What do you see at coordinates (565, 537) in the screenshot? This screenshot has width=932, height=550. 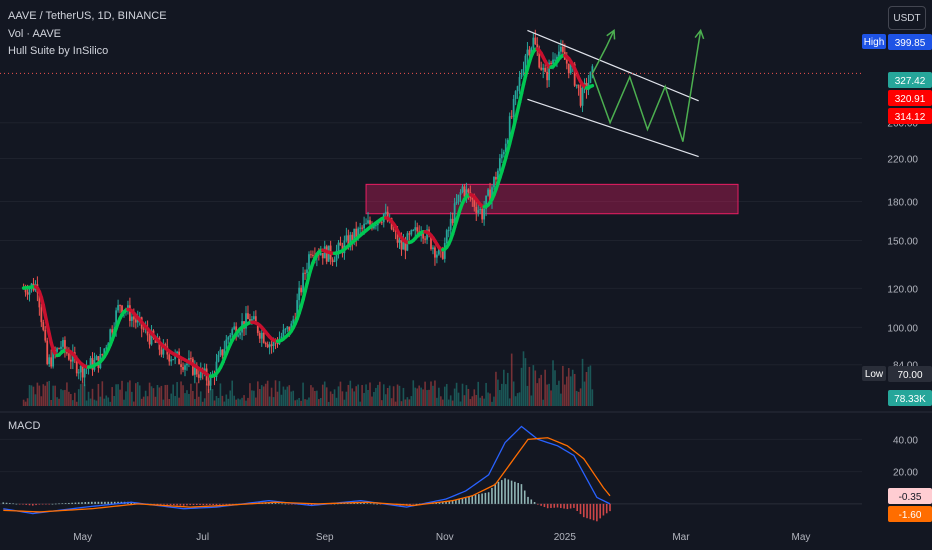 I see `time-tick-label: 2025` at bounding box center [565, 537].